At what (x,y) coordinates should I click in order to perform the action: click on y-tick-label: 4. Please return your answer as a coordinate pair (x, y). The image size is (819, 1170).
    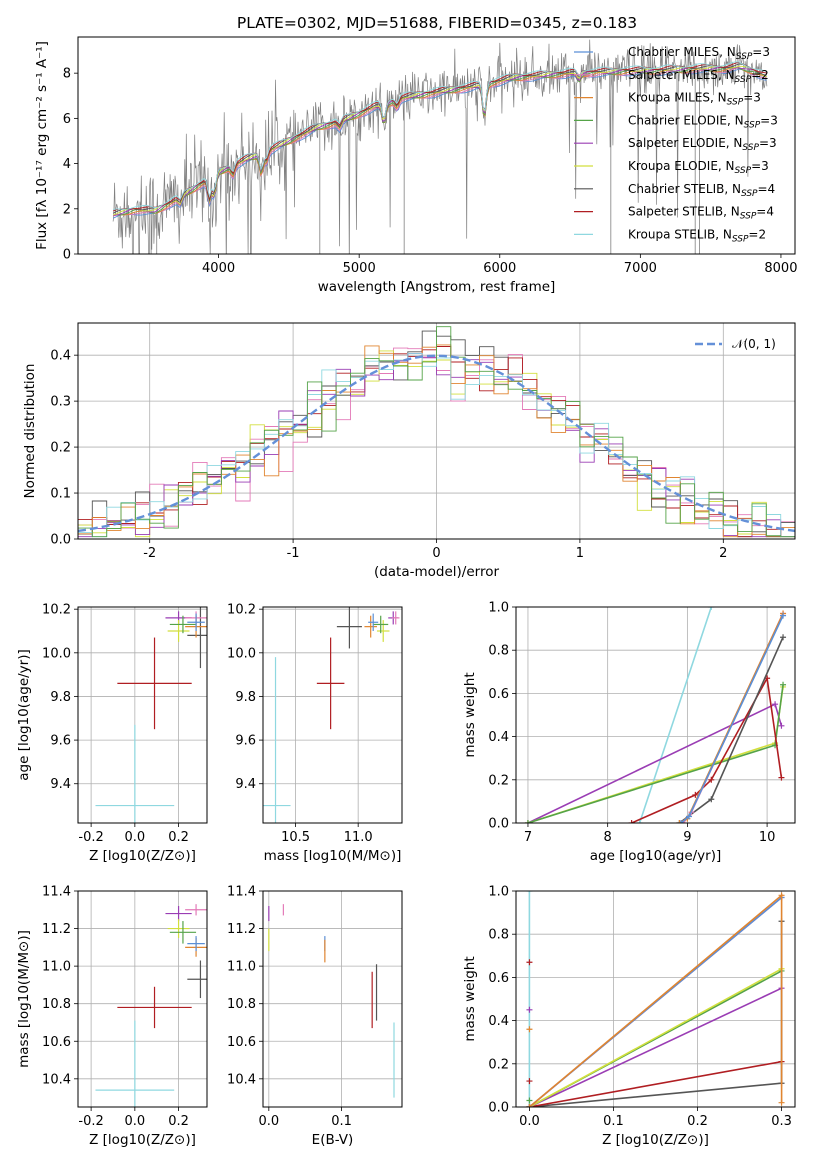
    Looking at the image, I should click on (67, 164).